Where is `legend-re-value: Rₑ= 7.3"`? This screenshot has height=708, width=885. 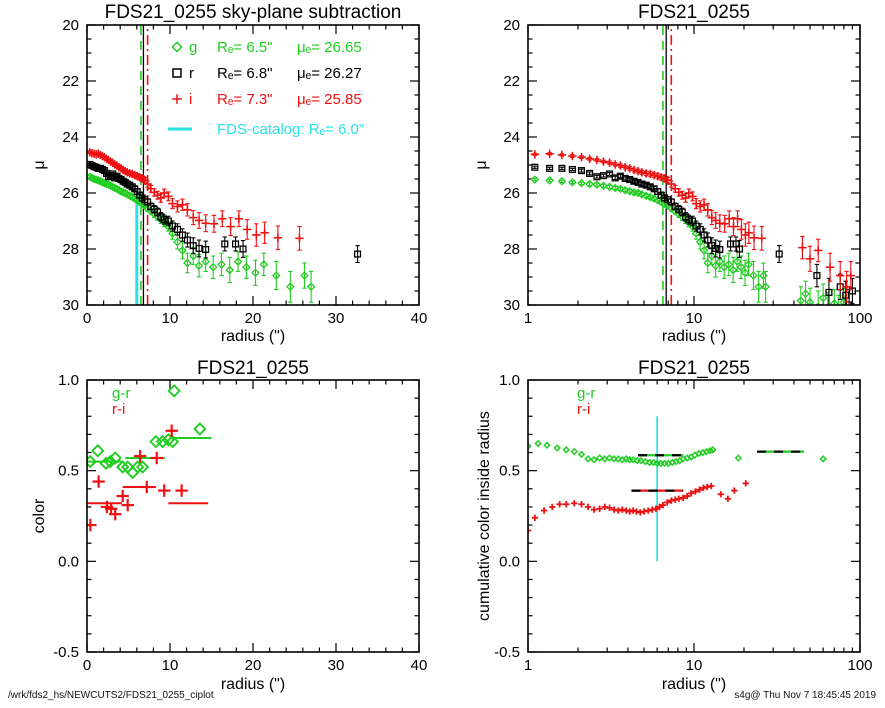 legend-re-value: Rₑ= 7.3" is located at coordinates (245, 99).